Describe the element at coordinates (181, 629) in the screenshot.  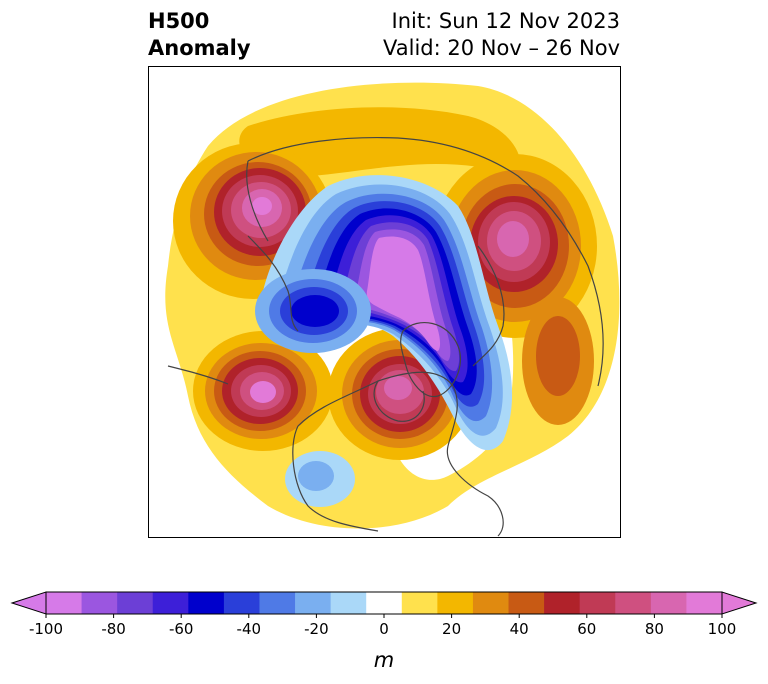
I see `colorbar-tick-label: -60` at that location.